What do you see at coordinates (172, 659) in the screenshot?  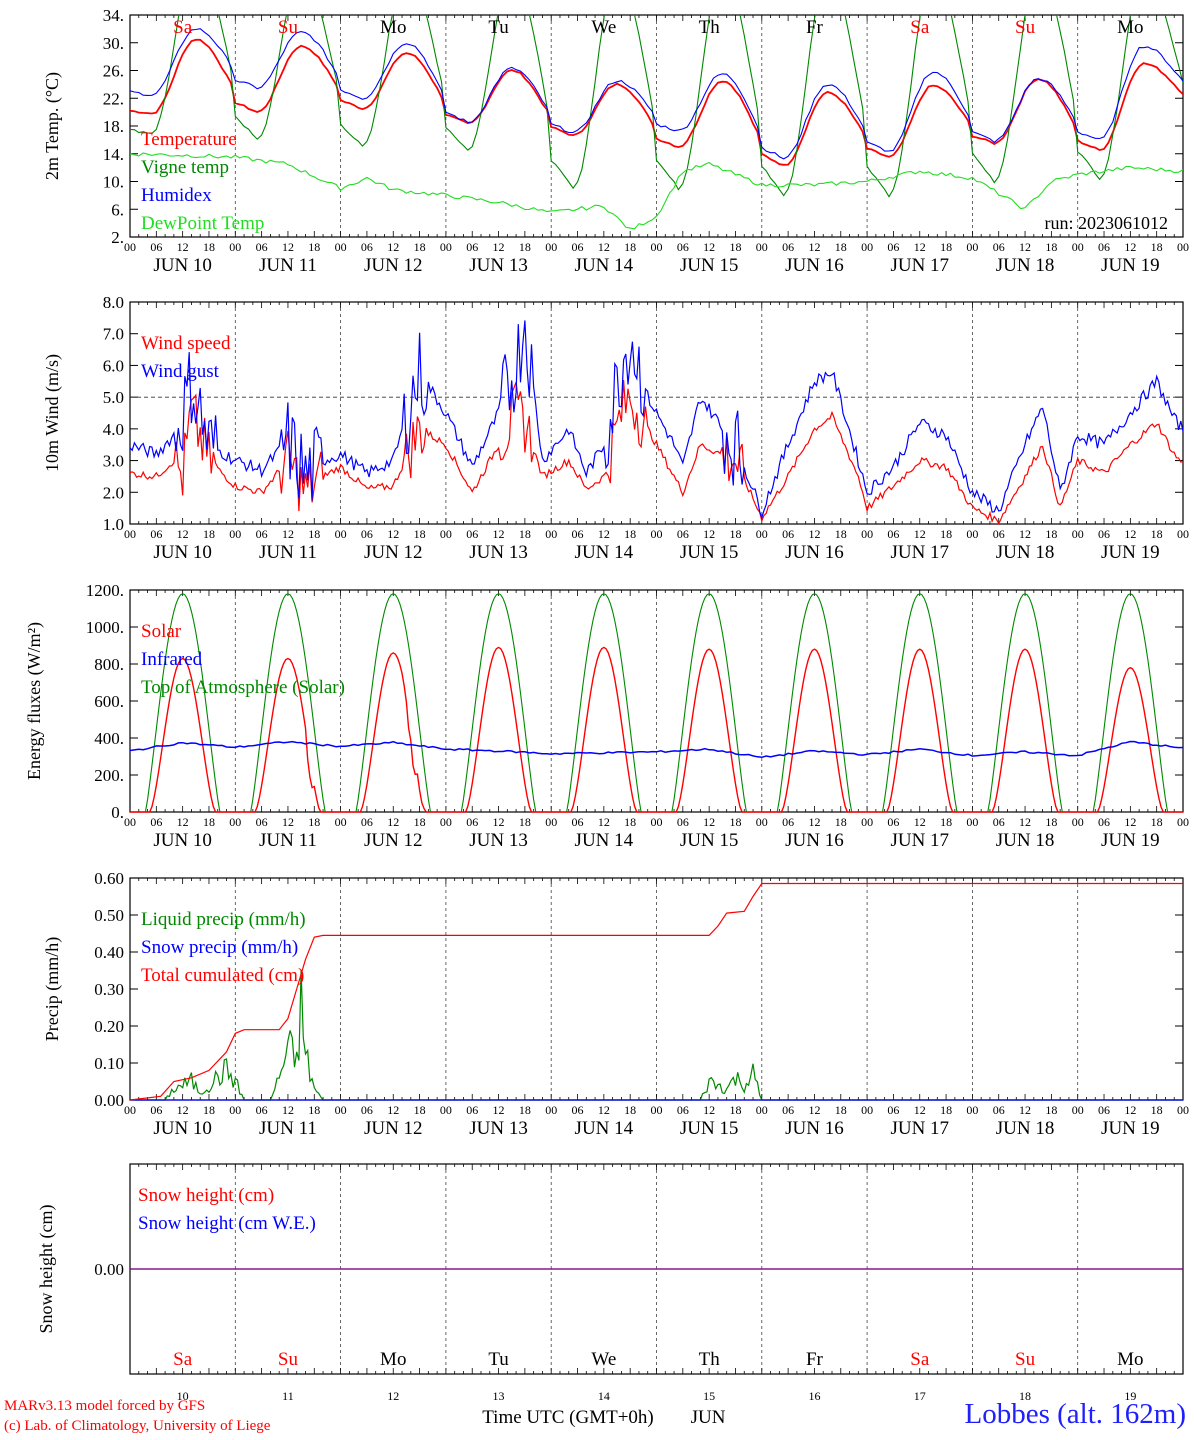 I see `legend-entry: Infrared` at bounding box center [172, 659].